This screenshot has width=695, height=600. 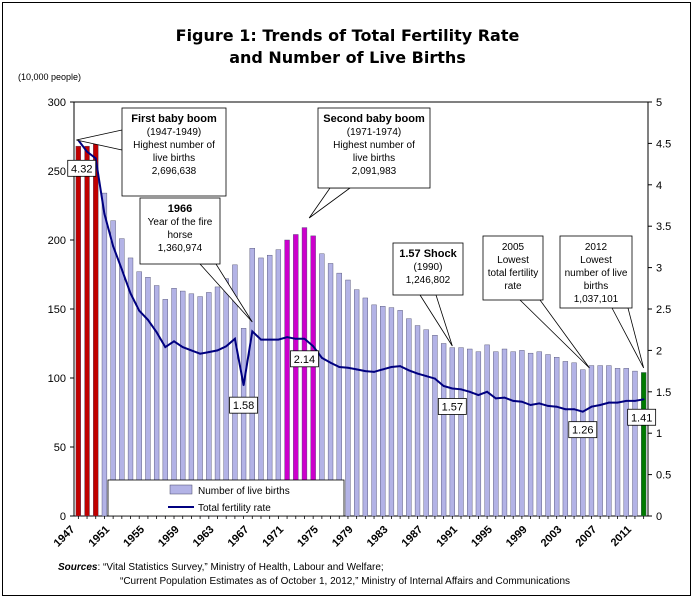 What do you see at coordinates (308, 537) in the screenshot?
I see `x-axis-tick-label: 1975` at bounding box center [308, 537].